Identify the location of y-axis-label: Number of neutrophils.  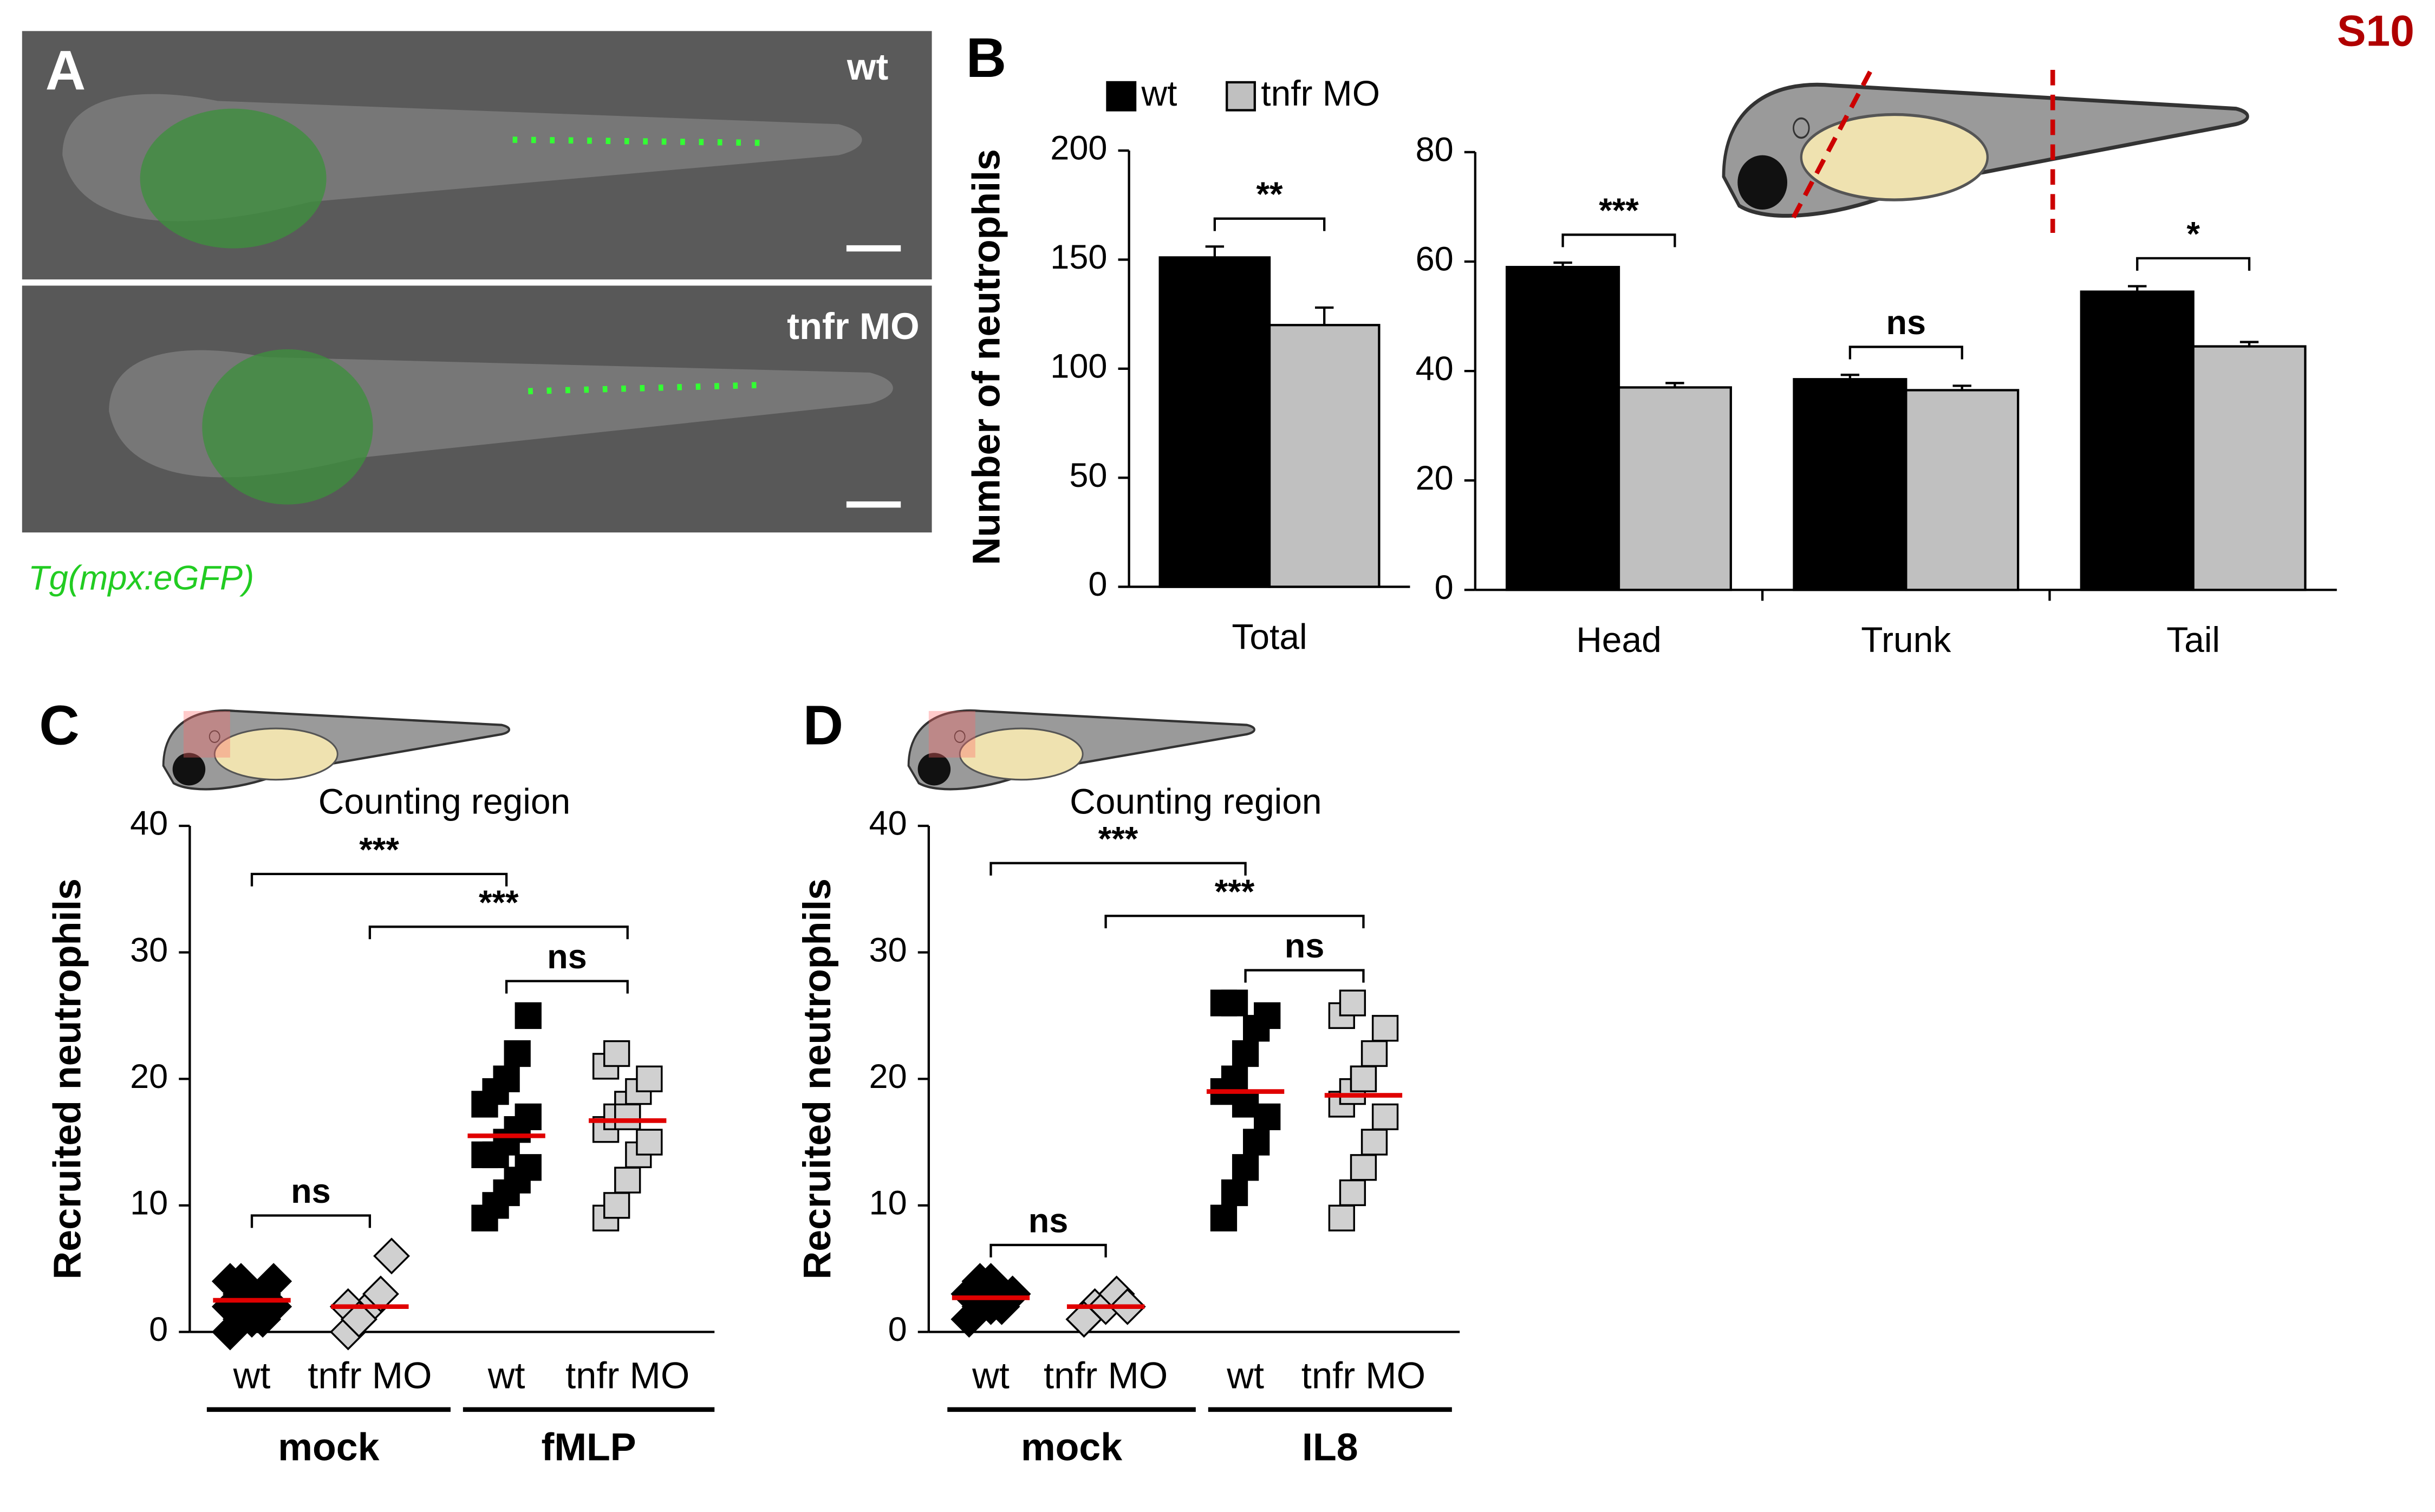
(986, 357).